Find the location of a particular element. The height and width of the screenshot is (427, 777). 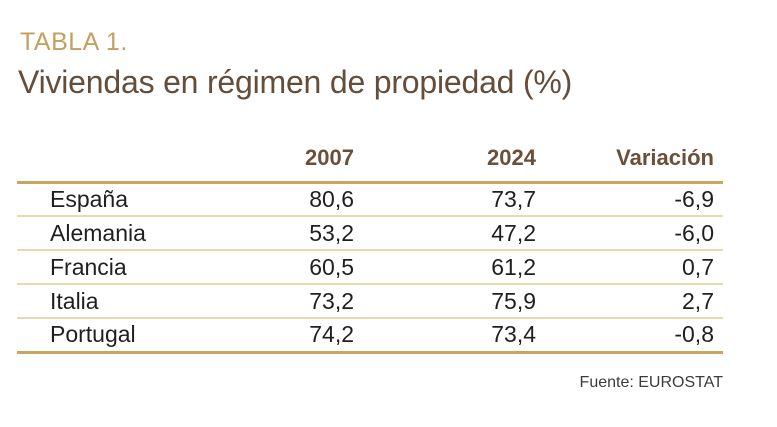

header-row: 2007 2024 Variación is located at coordinates (370, 160).